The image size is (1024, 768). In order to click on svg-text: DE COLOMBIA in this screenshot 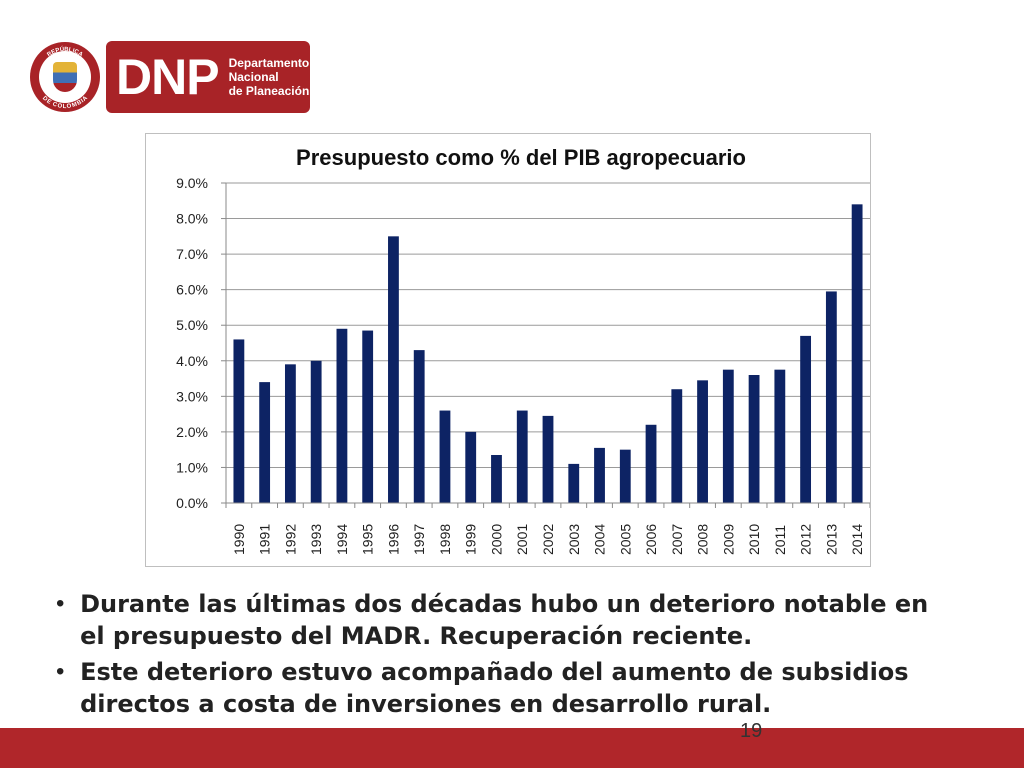, I will do `click(65, 102)`.